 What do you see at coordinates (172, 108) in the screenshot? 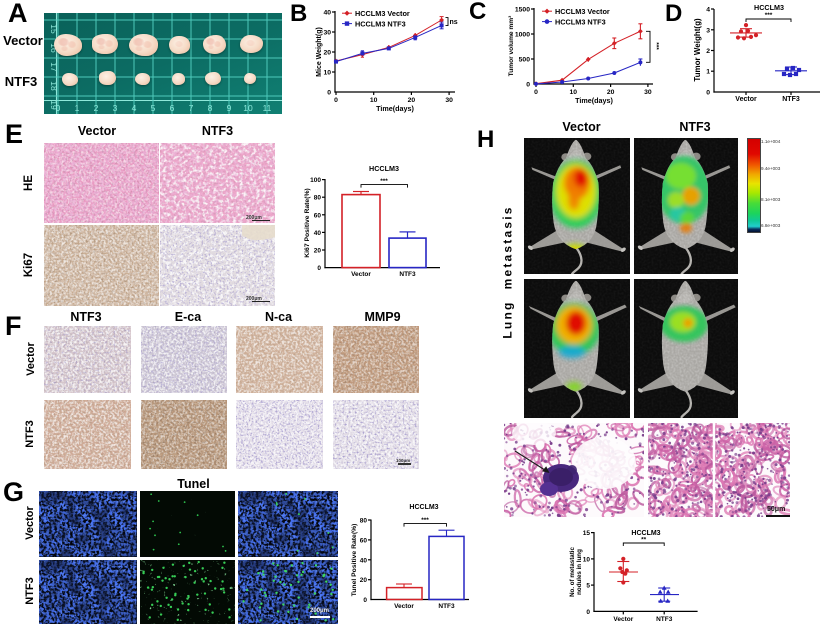
I see `svg-text: 6` at bounding box center [172, 108].